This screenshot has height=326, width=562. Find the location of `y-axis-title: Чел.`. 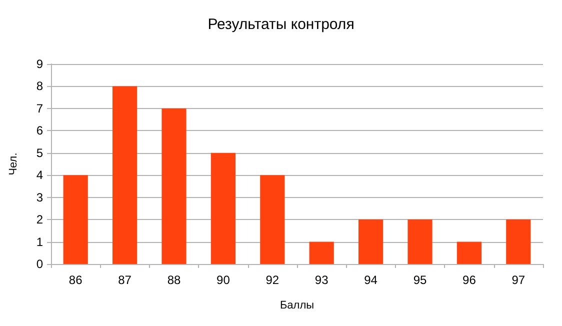

y-axis-title: Чел. is located at coordinates (14, 164).